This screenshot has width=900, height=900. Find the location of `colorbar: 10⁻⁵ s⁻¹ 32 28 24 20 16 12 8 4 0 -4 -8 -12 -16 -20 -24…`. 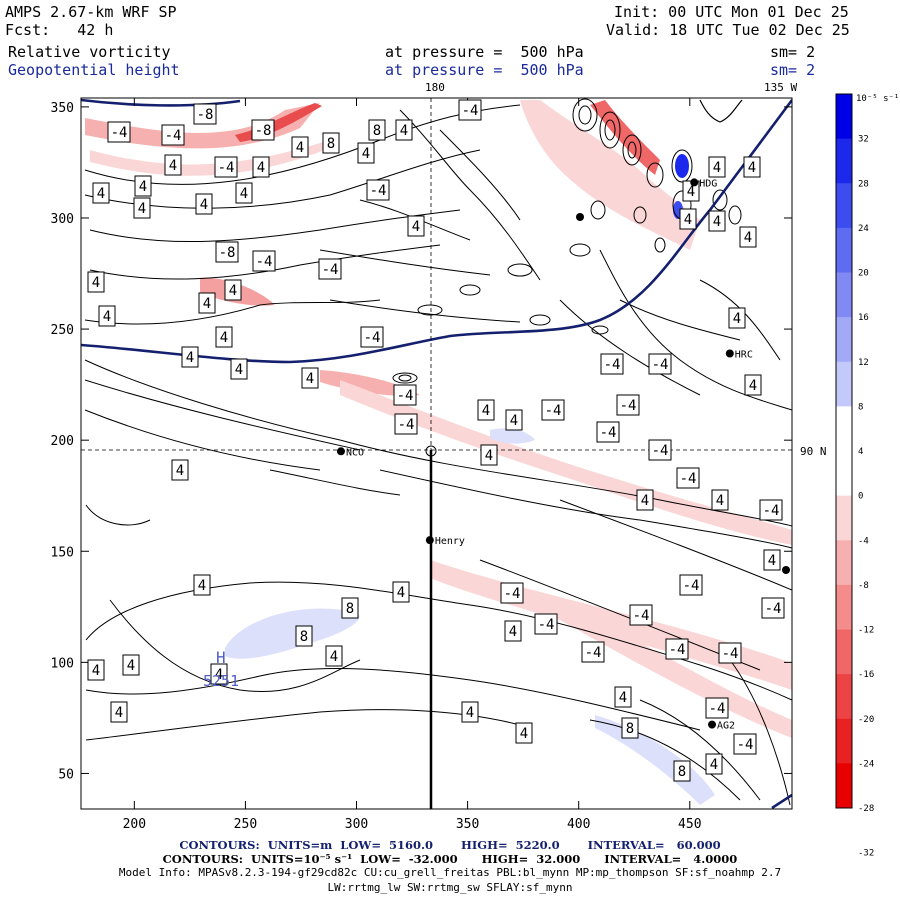

colorbar: 10⁻⁵ s⁻¹ 32 28 24 20 16 12 8 4 0 -4 -8 -12 -16 -20 -24… is located at coordinates (867, 476).